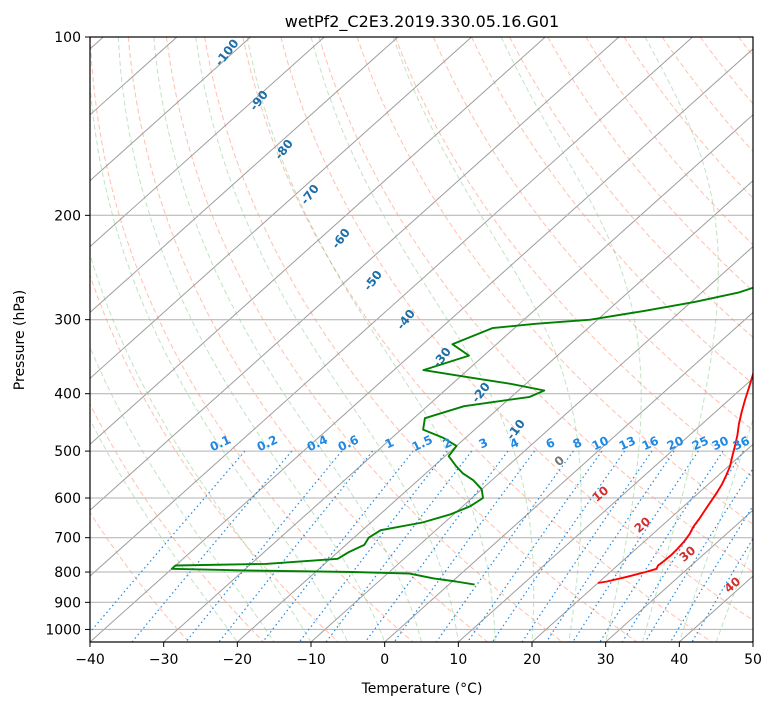  Describe the element at coordinates (164, 660) in the screenshot. I see `x-tick-label: −30` at that location.